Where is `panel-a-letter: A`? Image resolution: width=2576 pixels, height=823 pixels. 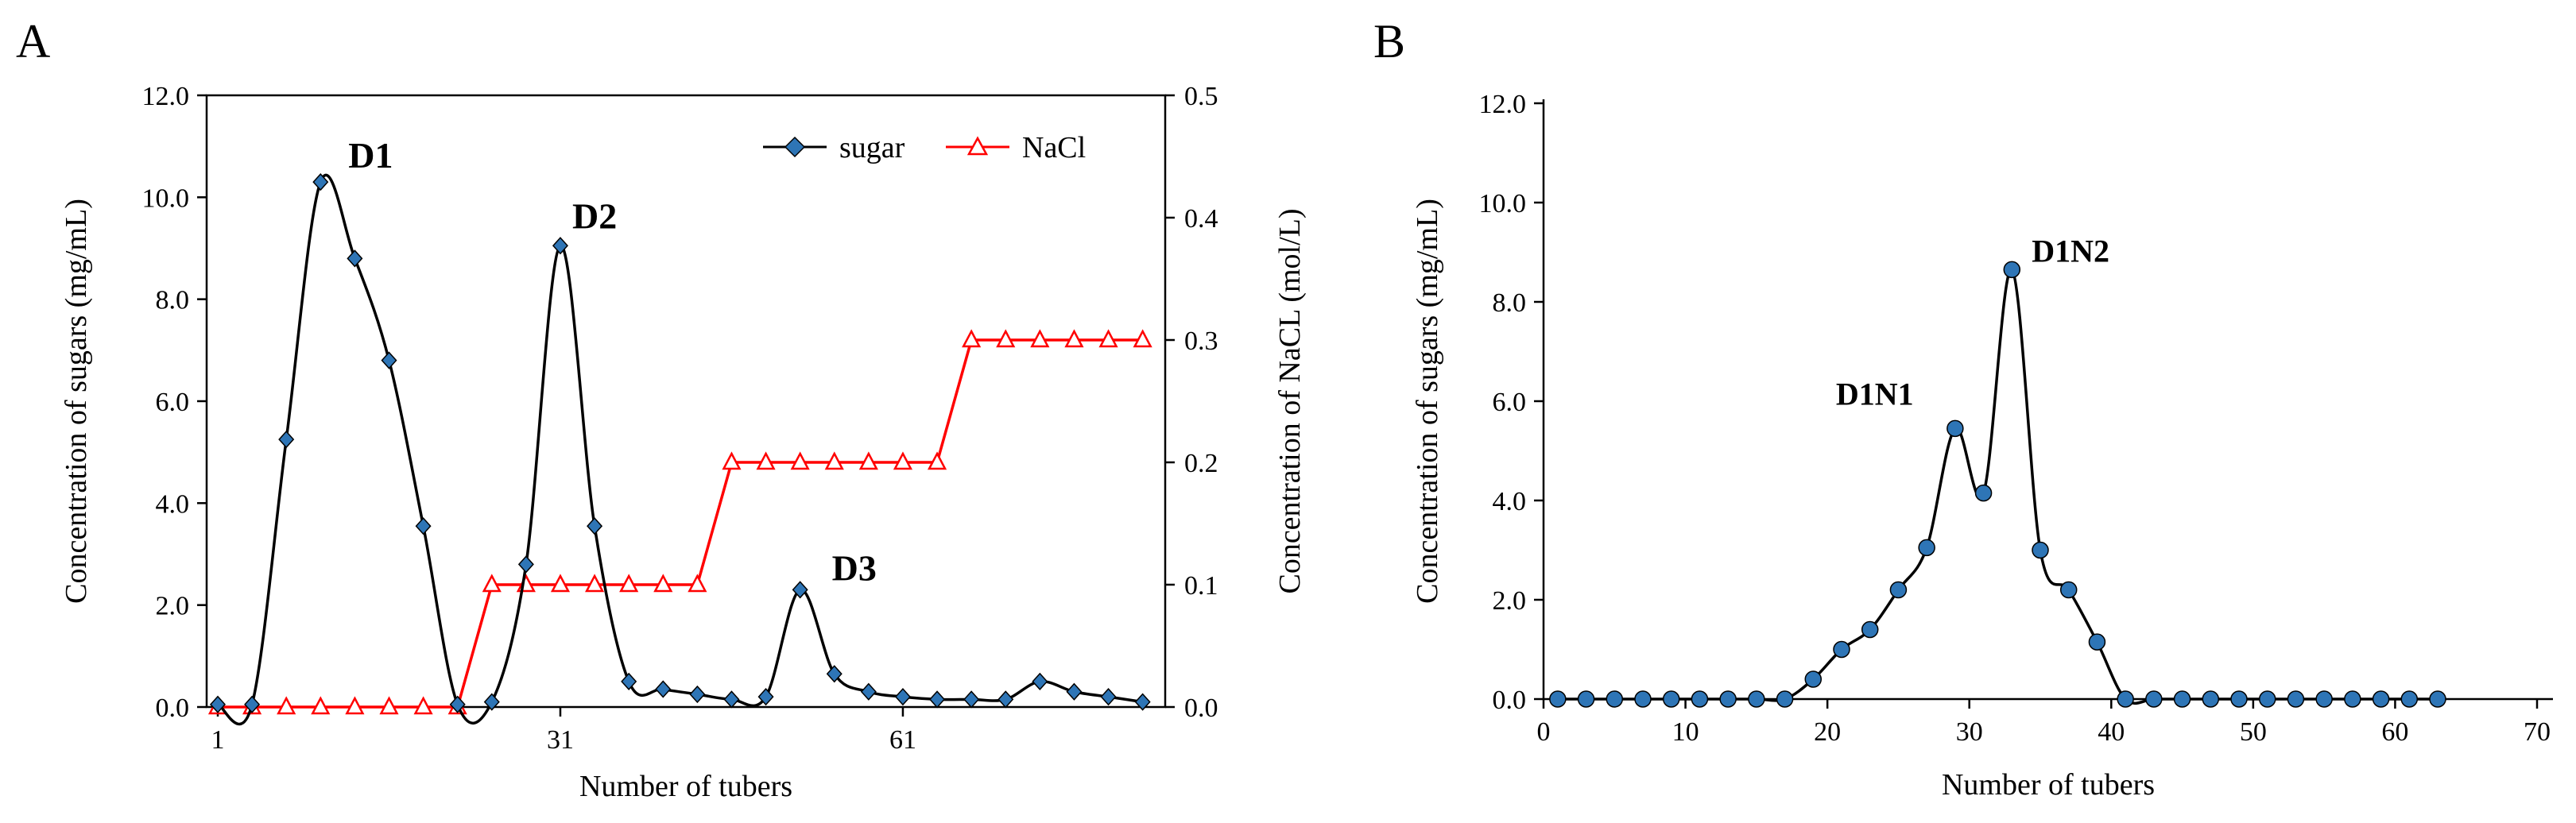
panel-a-letter: A is located at coordinates (33, 41).